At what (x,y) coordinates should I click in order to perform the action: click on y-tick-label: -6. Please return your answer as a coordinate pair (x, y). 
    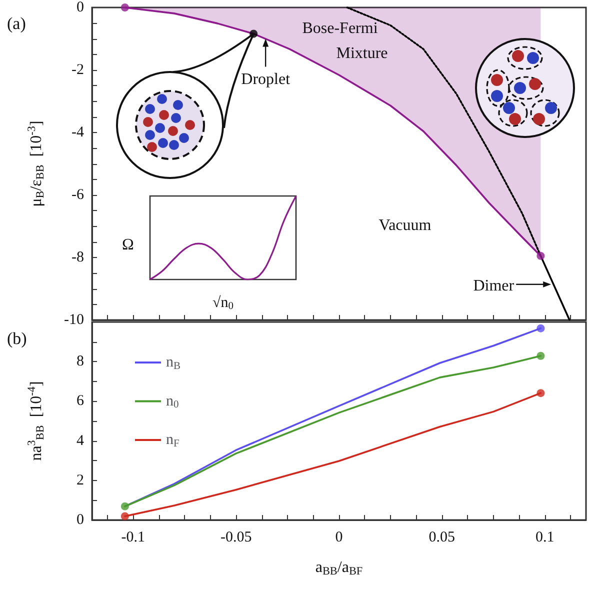
    Looking at the image, I should click on (78, 195).